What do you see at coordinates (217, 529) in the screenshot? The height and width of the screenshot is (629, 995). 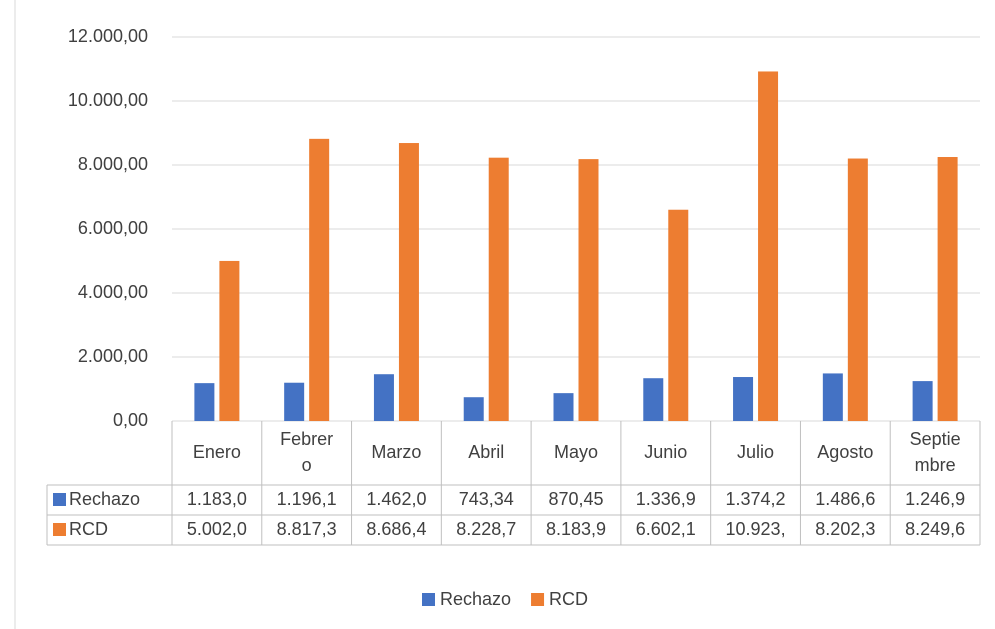 I see `table-value: 5.002,0` at bounding box center [217, 529].